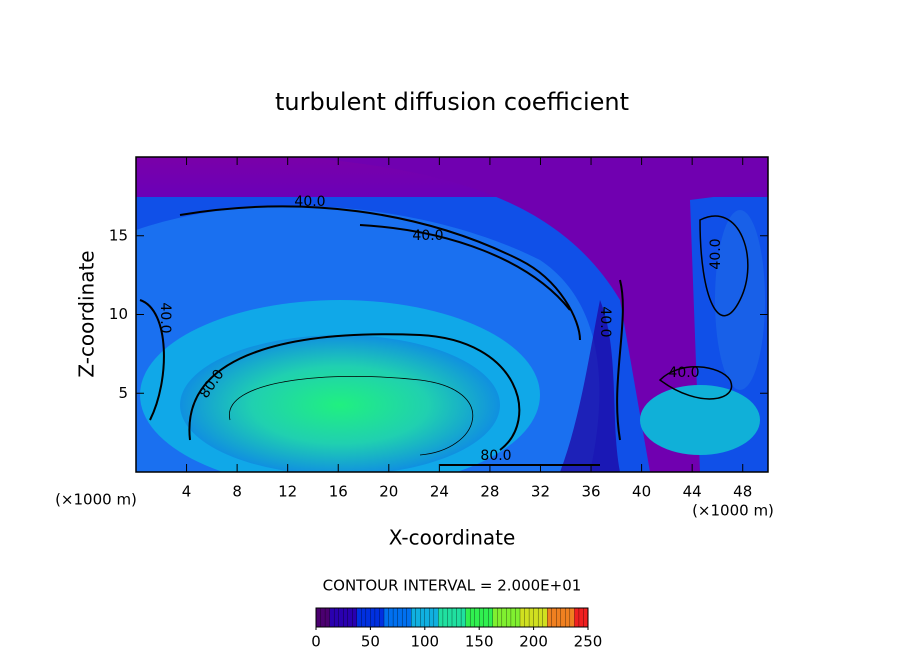  Describe the element at coordinates (287, 492) in the screenshot. I see `x-tick-label: 12` at that location.